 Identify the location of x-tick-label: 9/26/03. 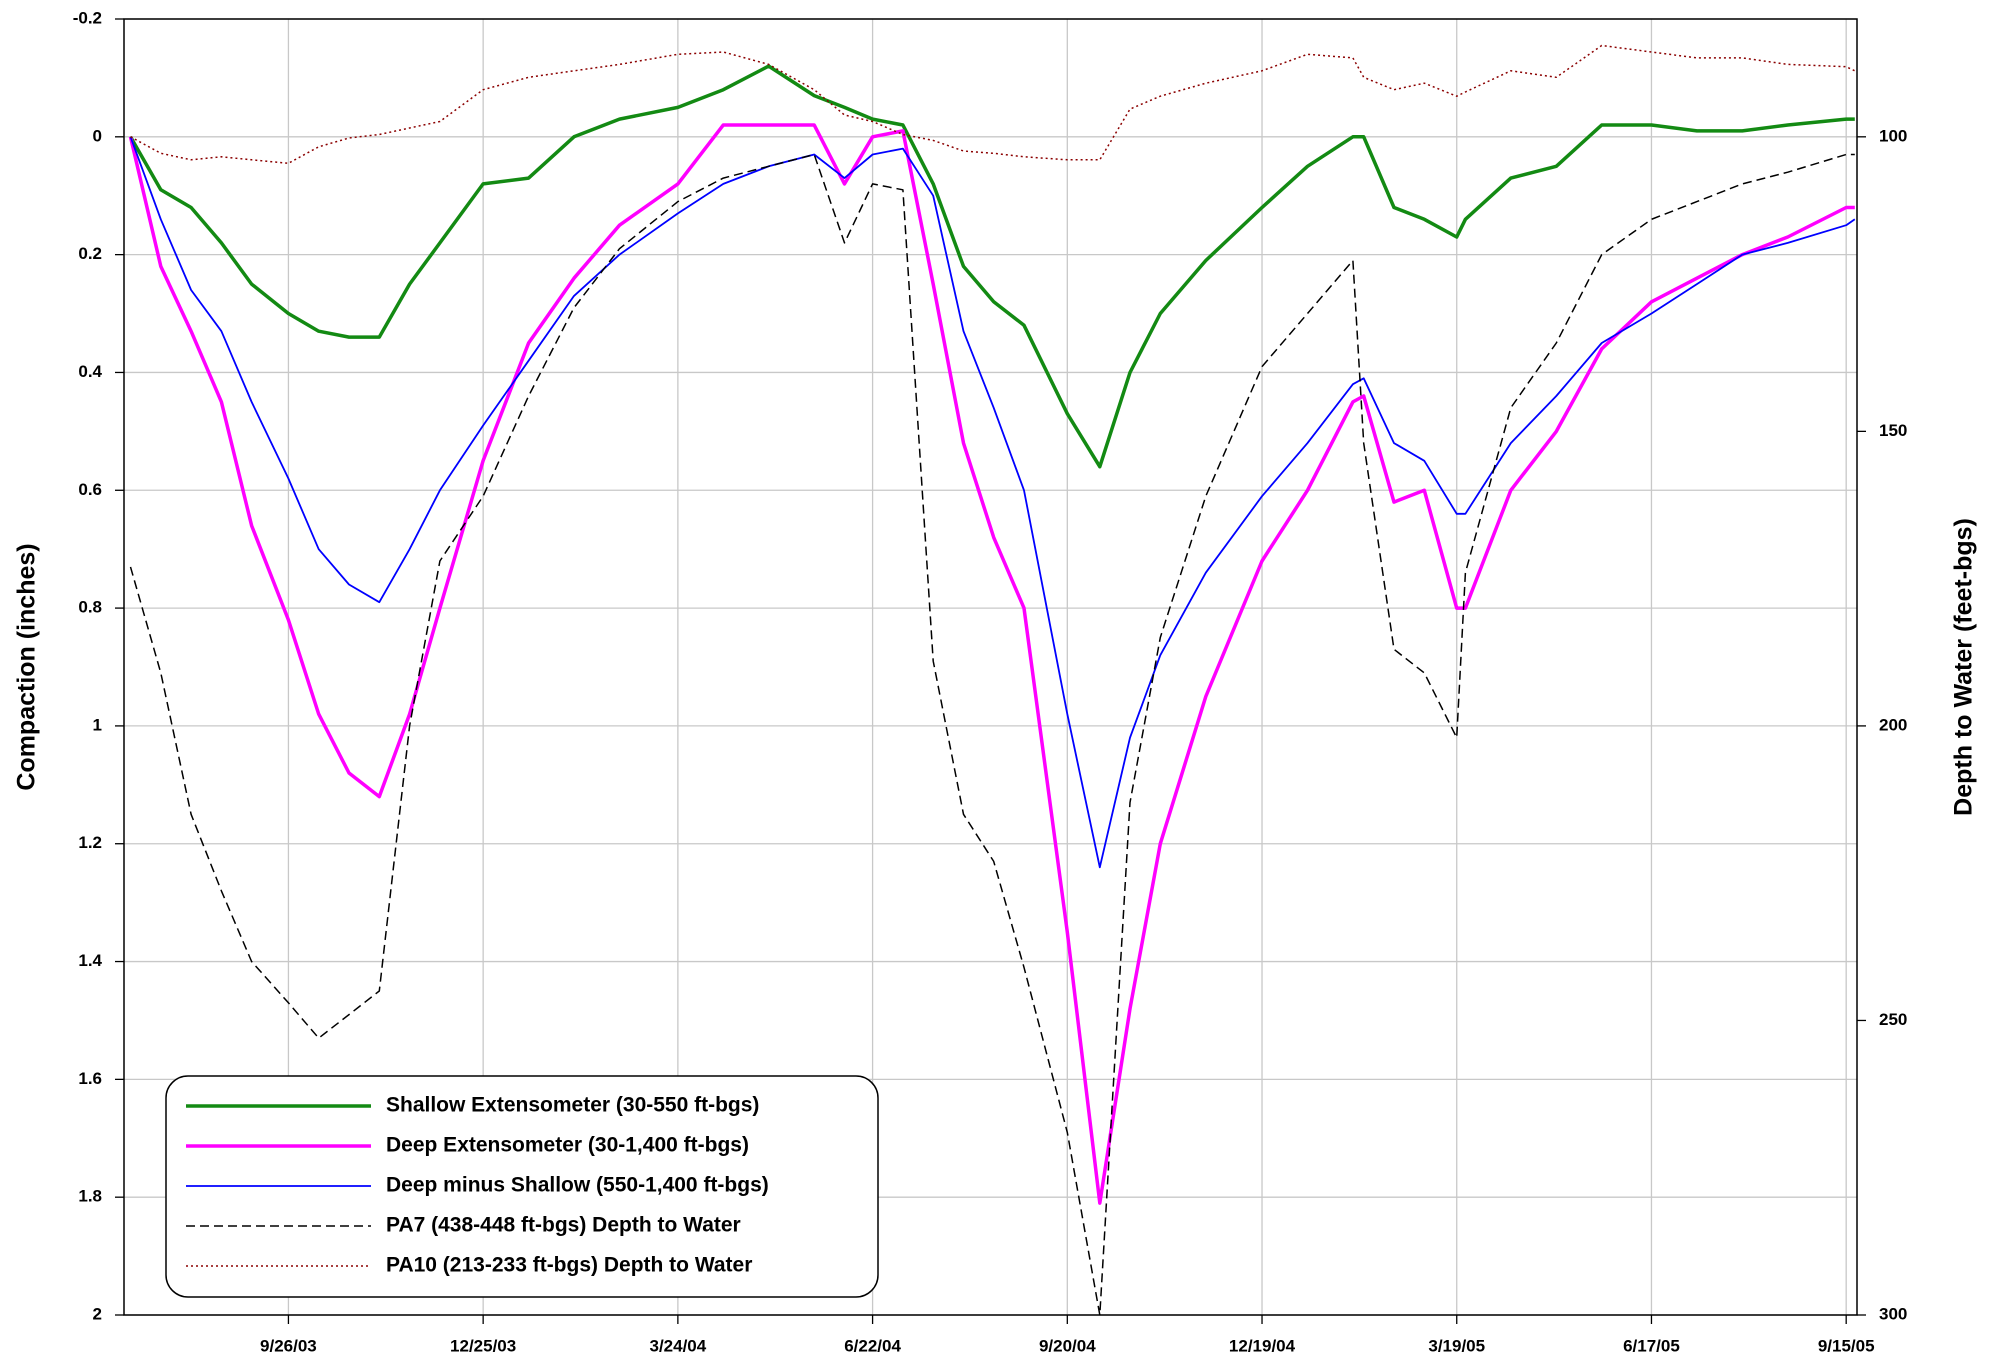
(288, 1345).